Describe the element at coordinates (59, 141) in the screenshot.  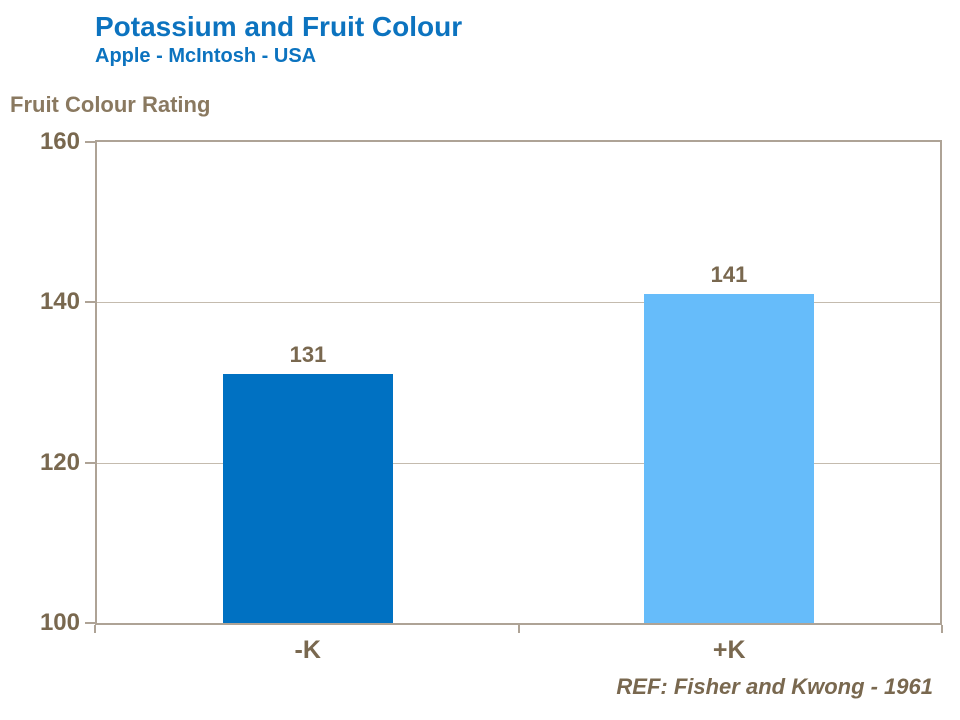
I see `y-tick-label-160: 160` at that location.